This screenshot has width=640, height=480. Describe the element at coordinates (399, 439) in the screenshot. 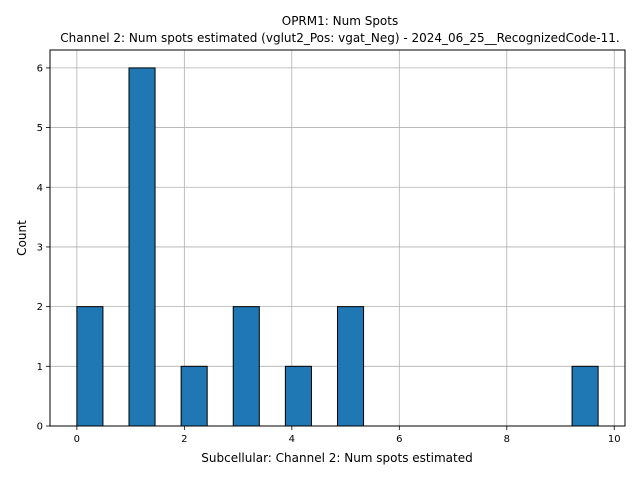

I see `x-tick-label: 6` at that location.